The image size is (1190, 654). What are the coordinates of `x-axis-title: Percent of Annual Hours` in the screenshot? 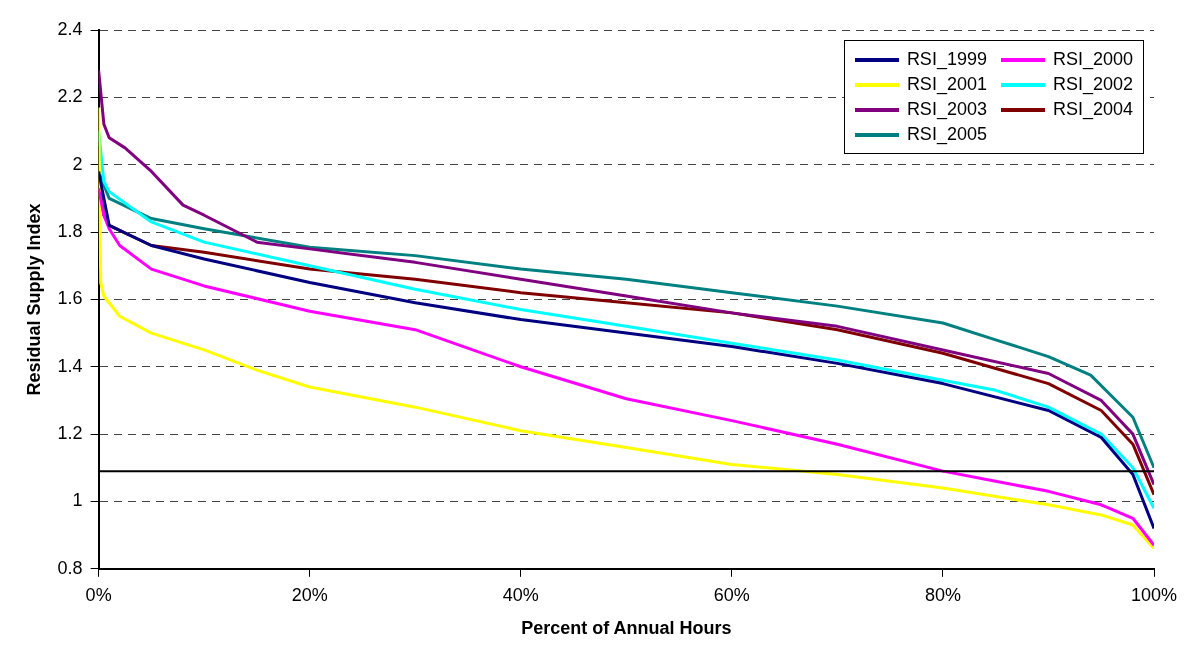 It's located at (626, 628).